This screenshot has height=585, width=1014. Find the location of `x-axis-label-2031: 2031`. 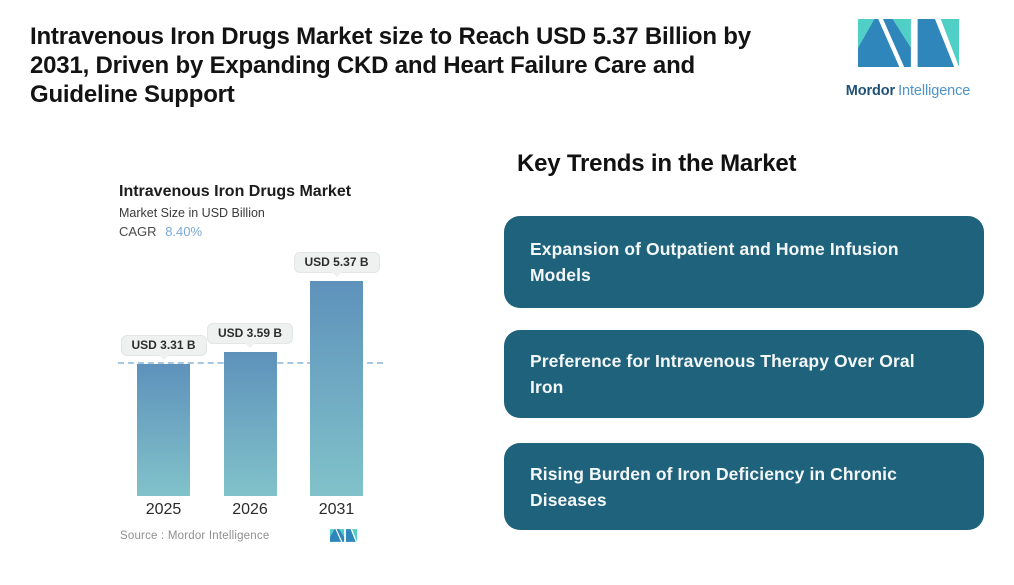

x-axis-label-2031: 2031 is located at coordinates (336, 509).